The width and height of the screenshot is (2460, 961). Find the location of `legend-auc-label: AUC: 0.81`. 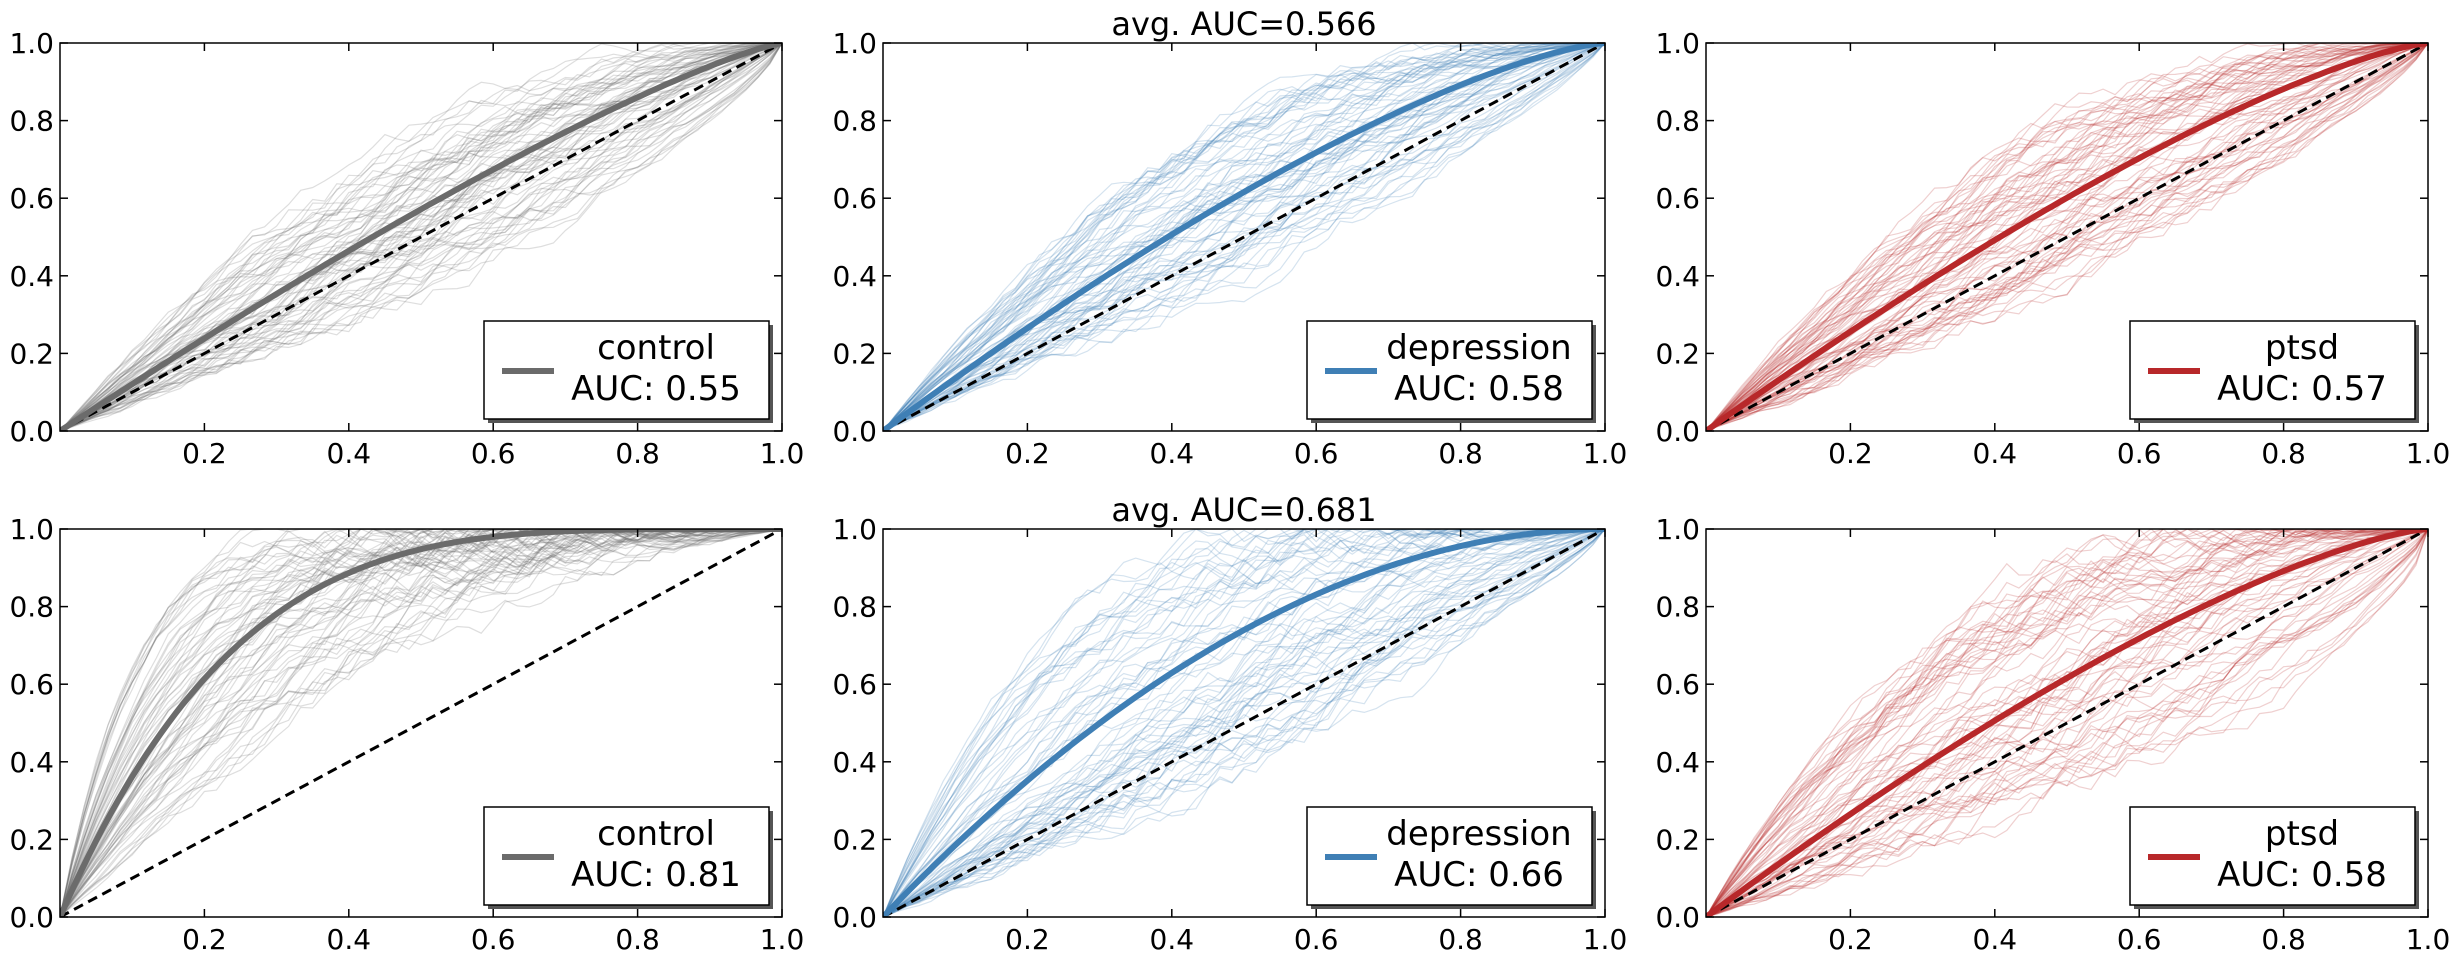

legend-auc-label: AUC: 0.81 is located at coordinates (656, 875).